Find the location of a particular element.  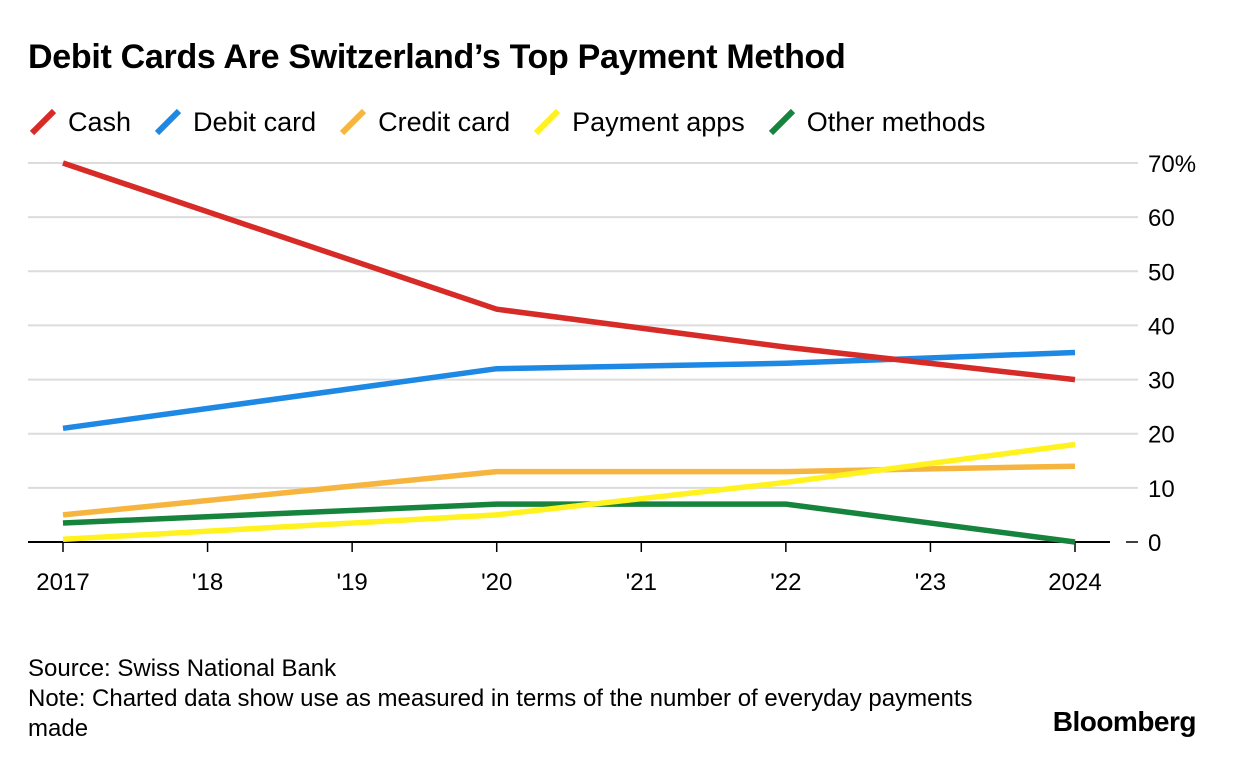

series-line-payment-apps is located at coordinates (569, 492).